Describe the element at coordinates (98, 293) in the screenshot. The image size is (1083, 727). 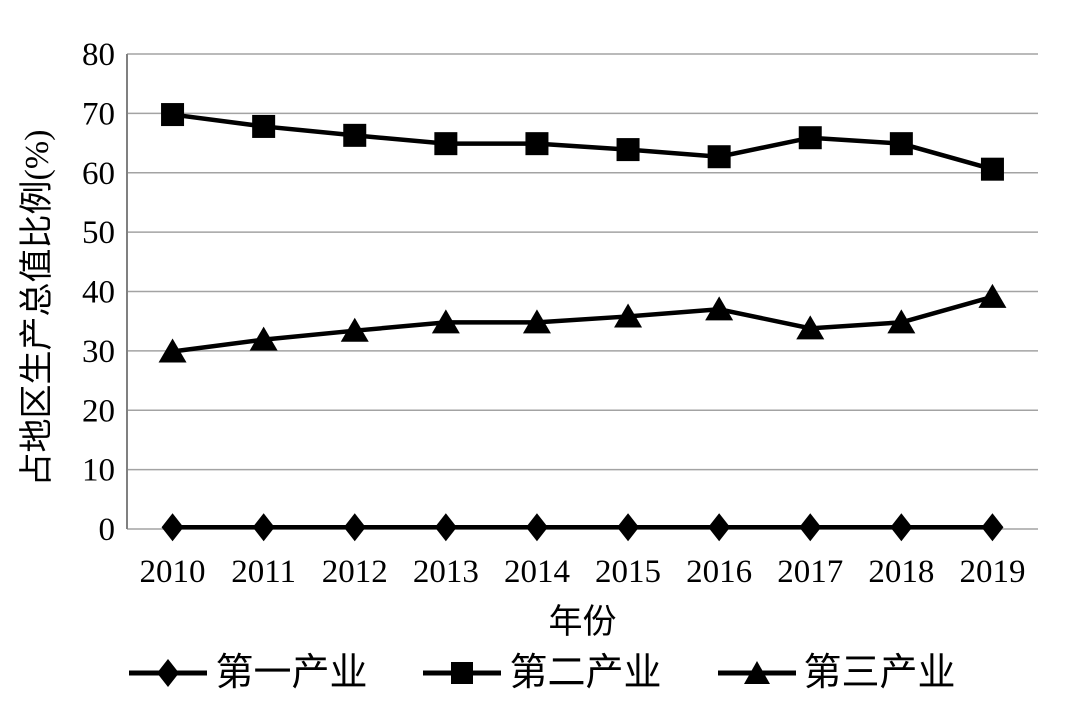
I see `y-tick-label: 40` at that location.